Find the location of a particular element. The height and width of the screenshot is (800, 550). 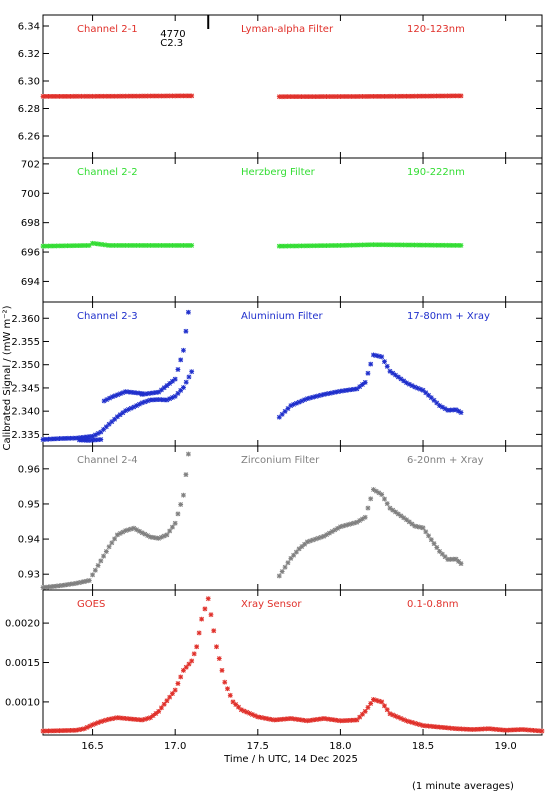

panel-label-filter: Aluminium Filter is located at coordinates (282, 316).